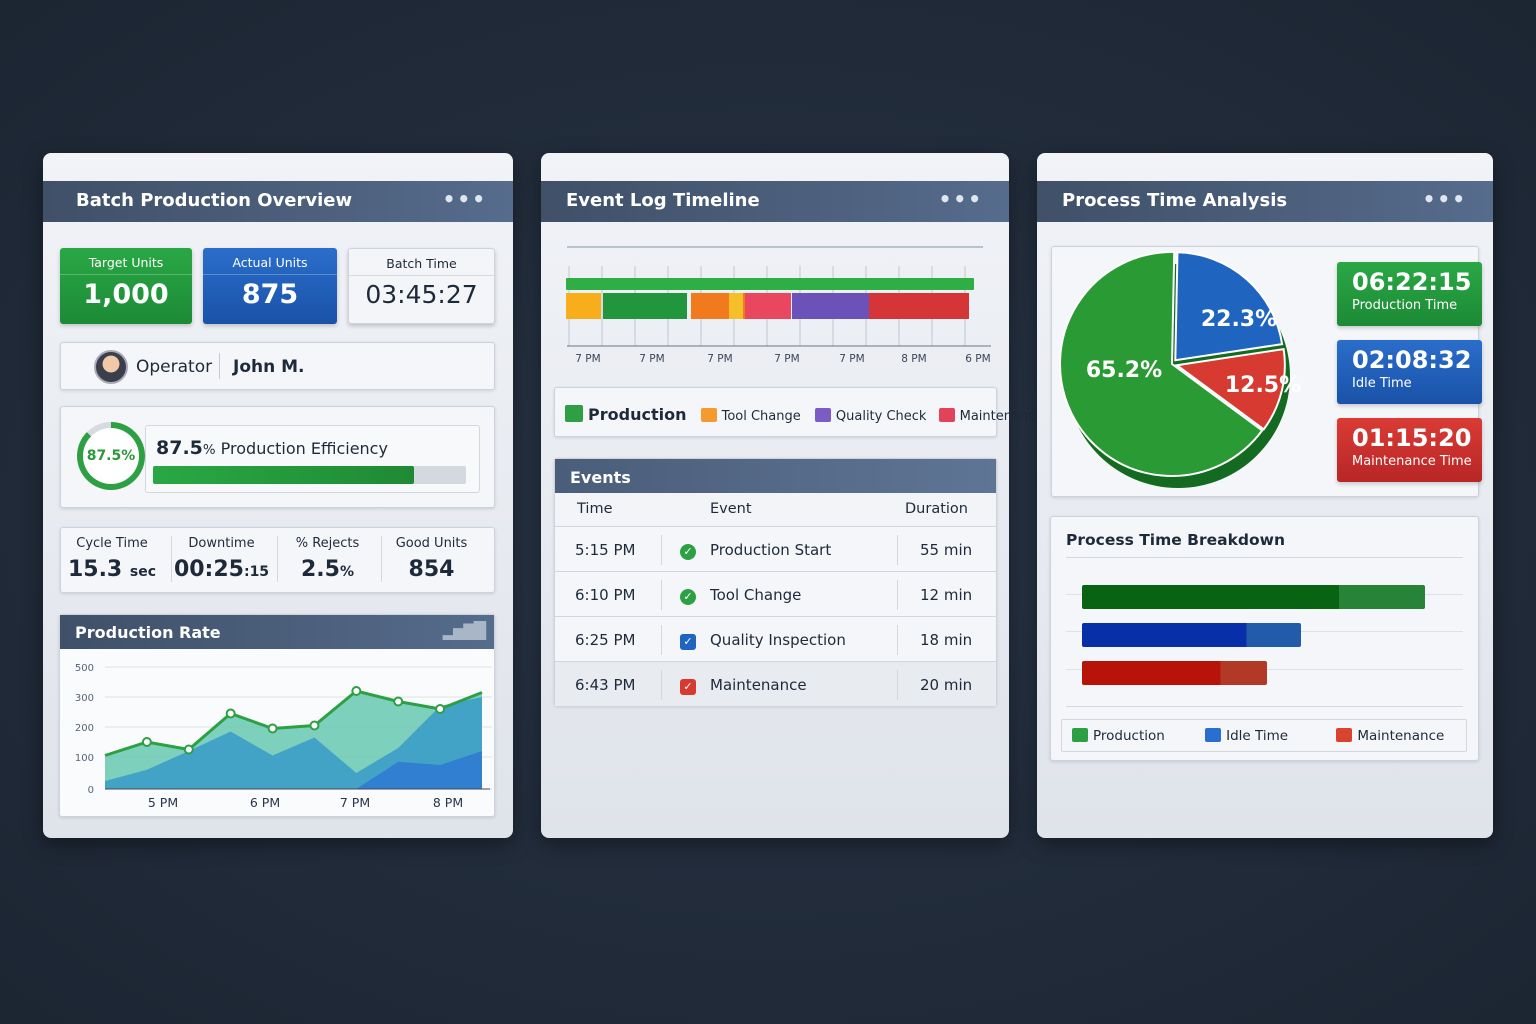  I want to click on legend-label: Idle Time, so click(1257, 736).